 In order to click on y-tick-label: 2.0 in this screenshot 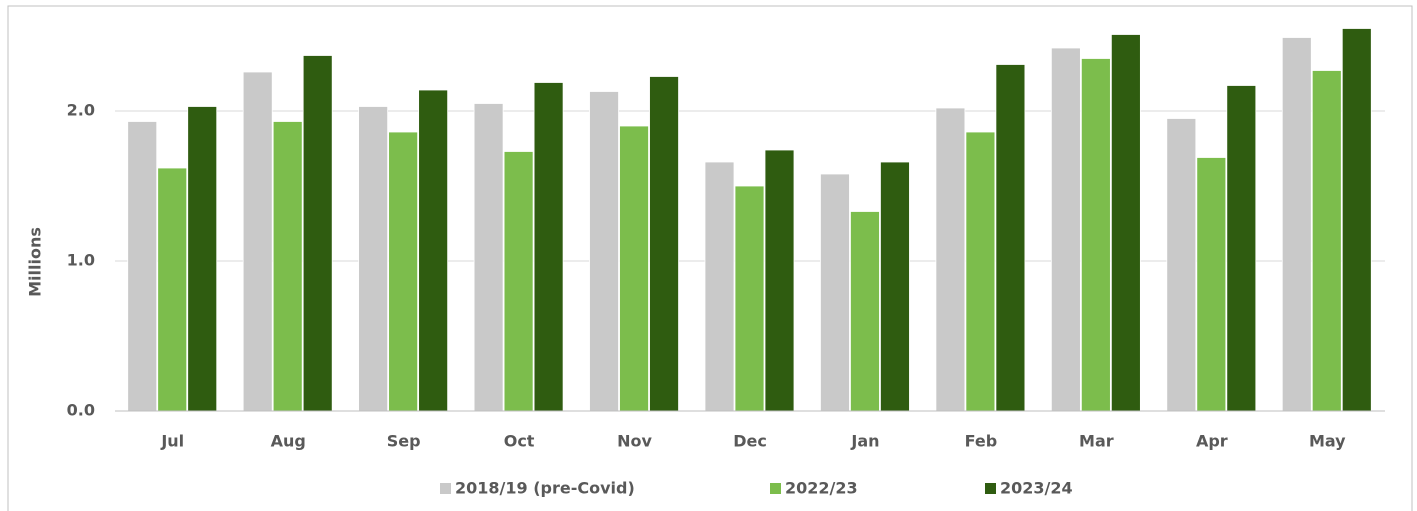, I will do `click(81, 110)`.